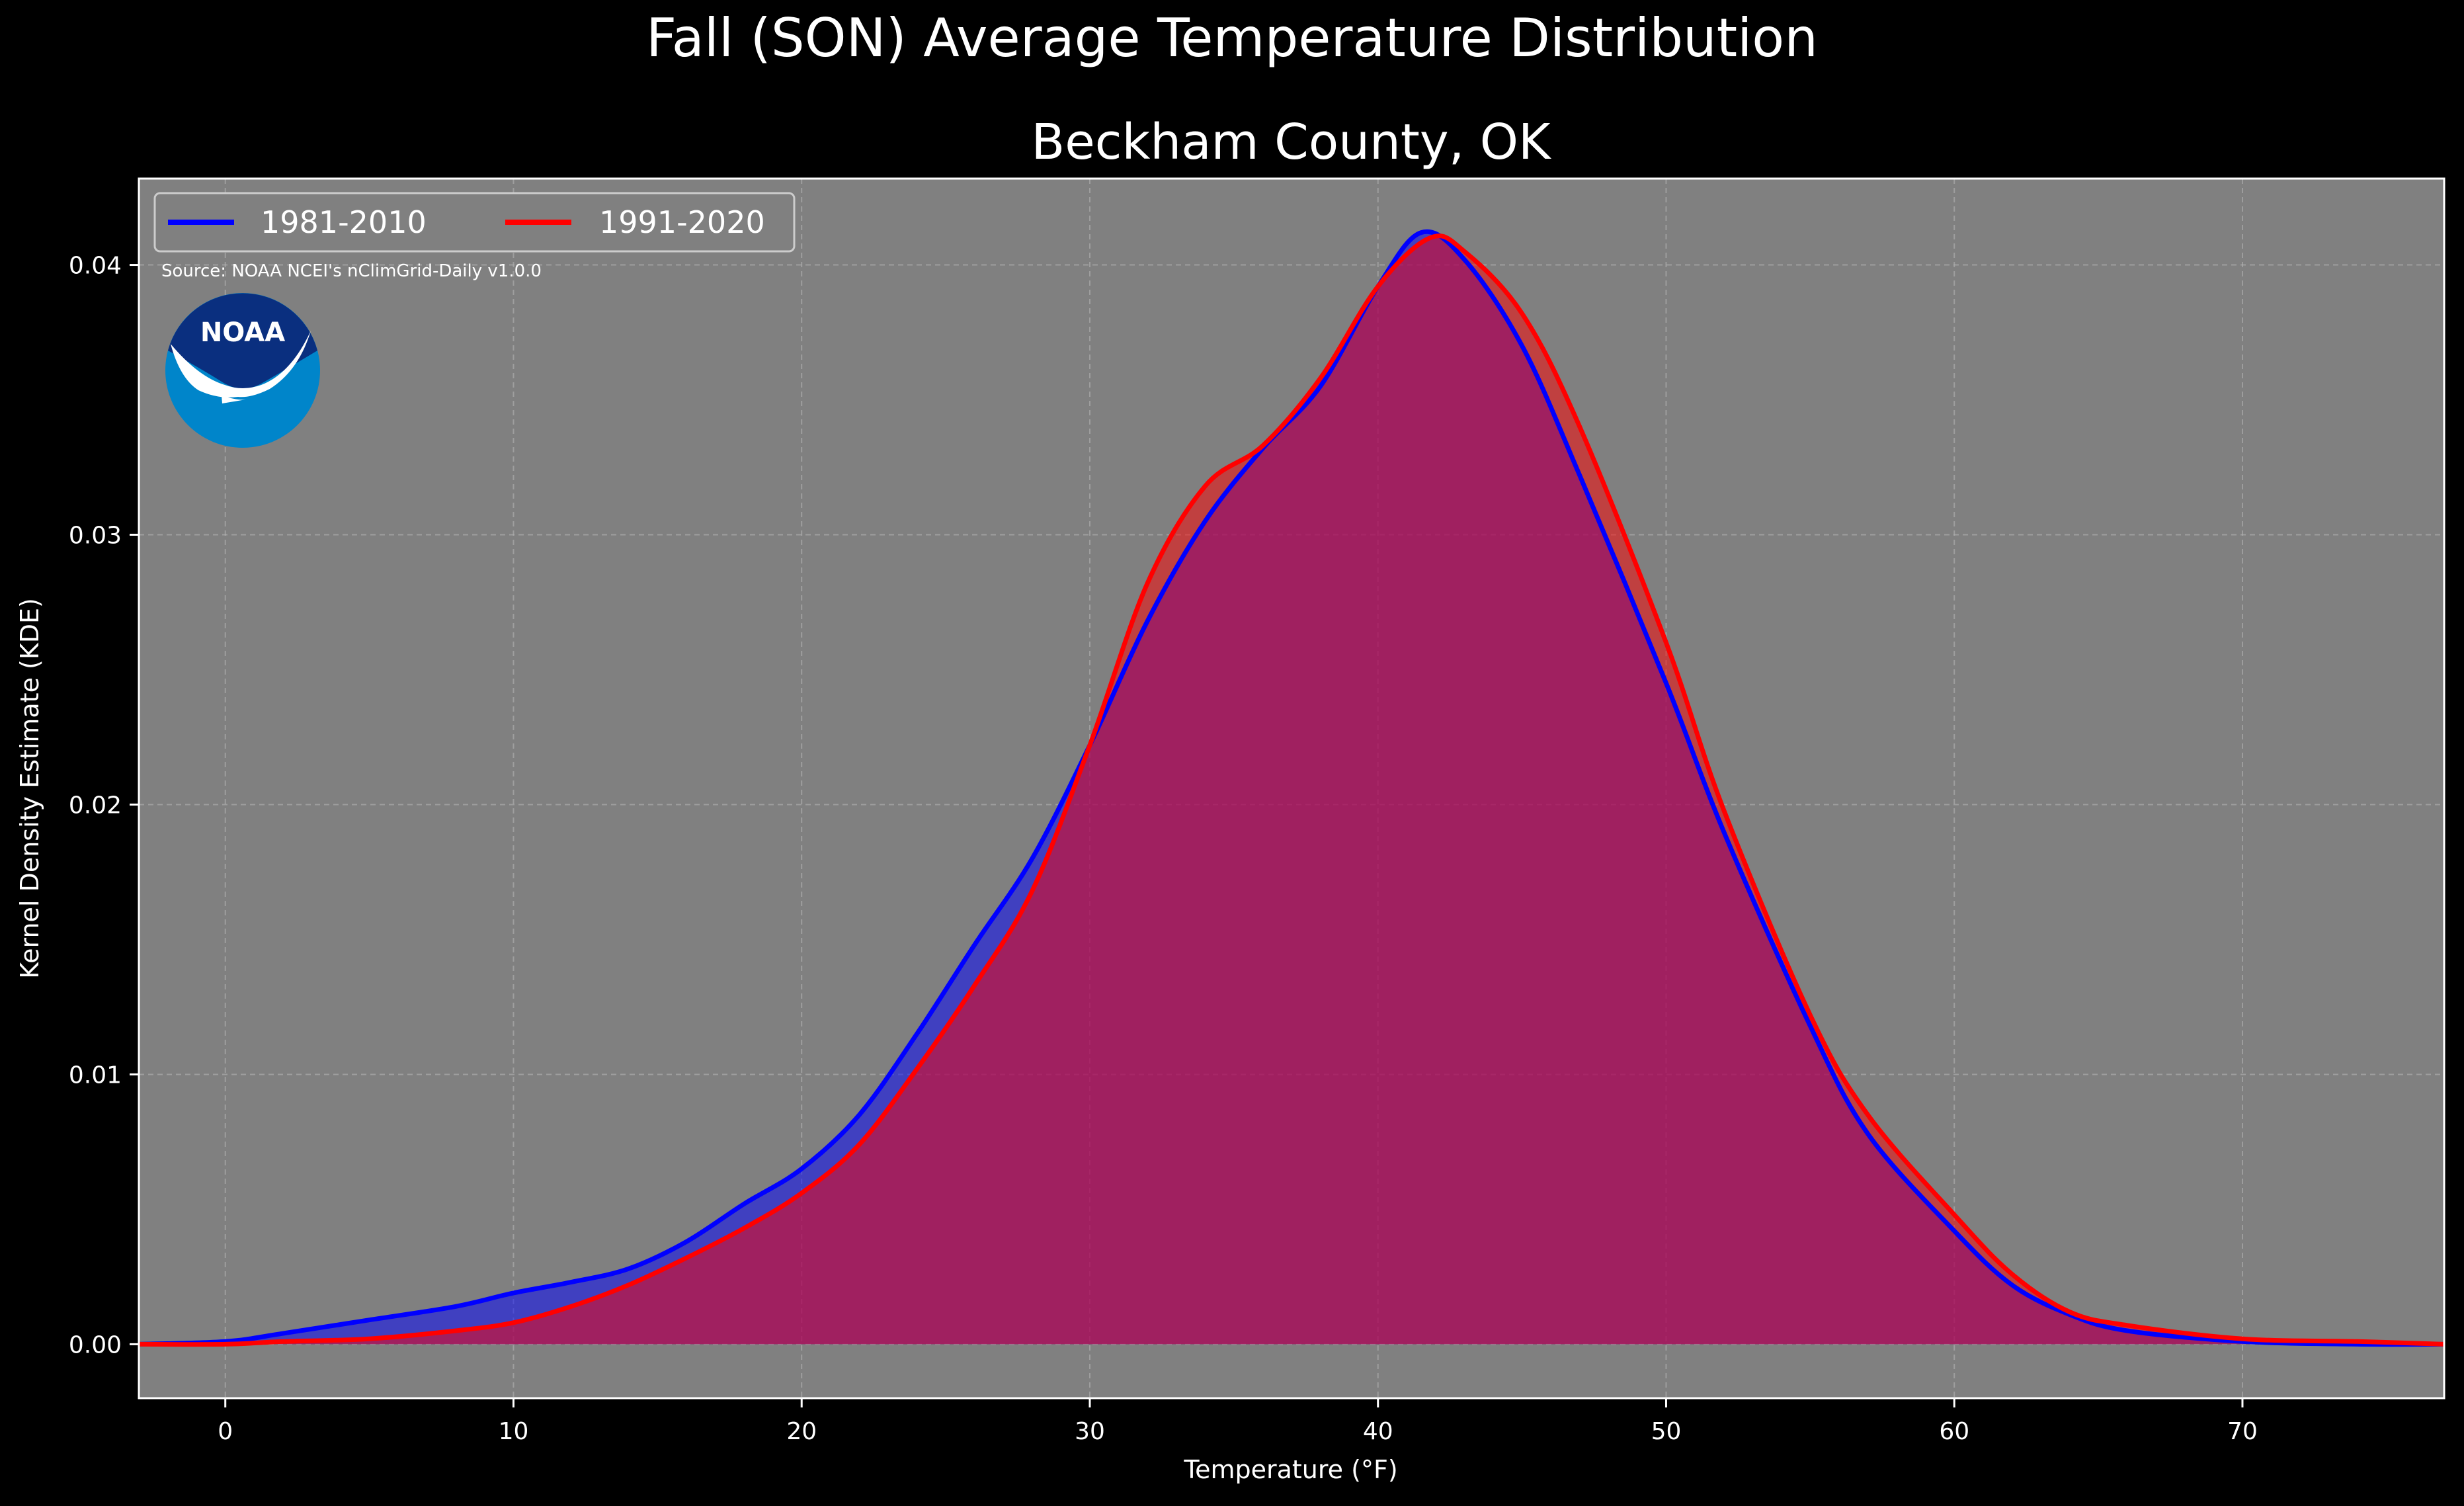  I want to click on y-tick-label: 0.02, so click(96, 806).